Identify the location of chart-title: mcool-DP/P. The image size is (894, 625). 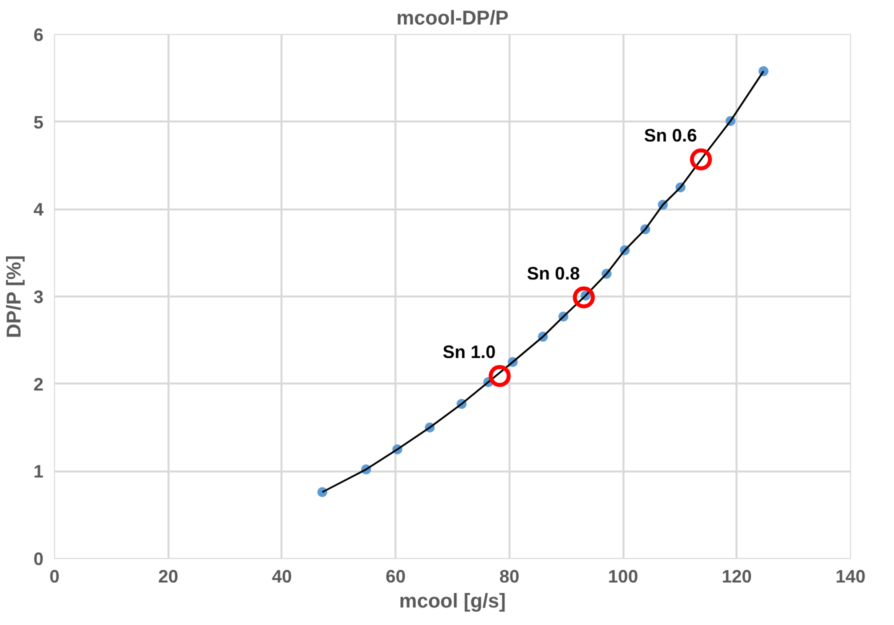
(452, 19).